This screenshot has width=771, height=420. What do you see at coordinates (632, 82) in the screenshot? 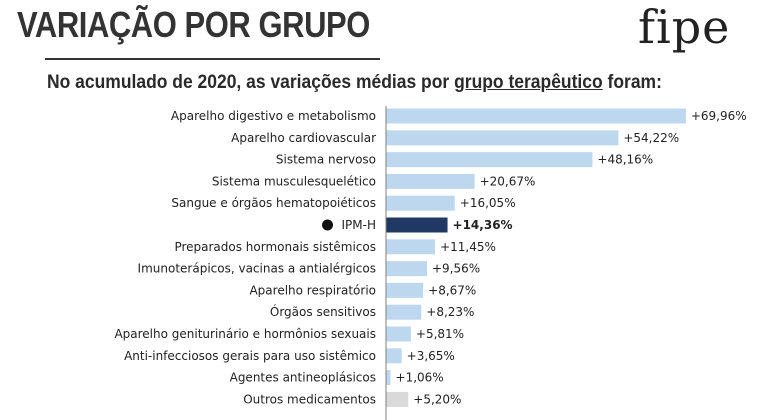
I see `subtitle-text-end: foram:` at bounding box center [632, 82].